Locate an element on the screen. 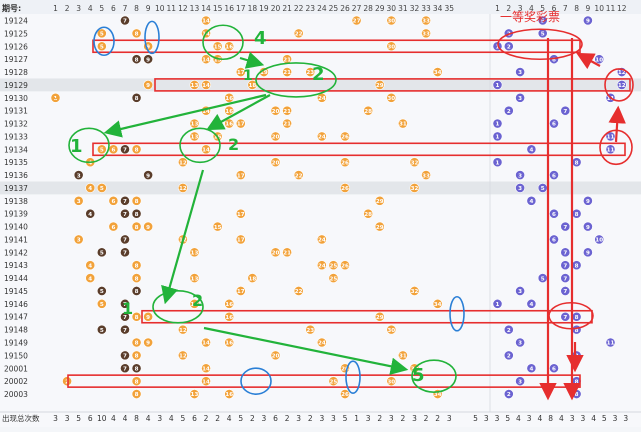 This screenshot has height=432, width=641. front-ball: 6 is located at coordinates (113, 226).